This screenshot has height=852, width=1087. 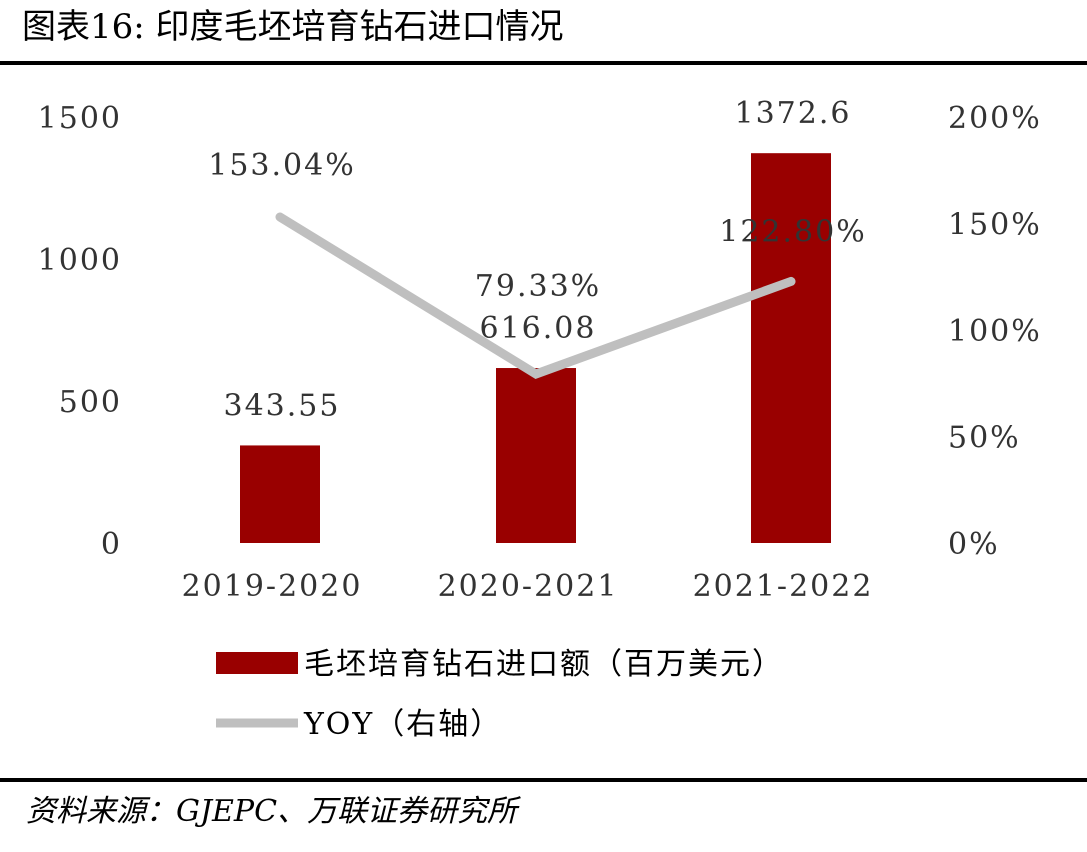 I want to click on bar-value-label: 616.08, so click(x=538, y=328).